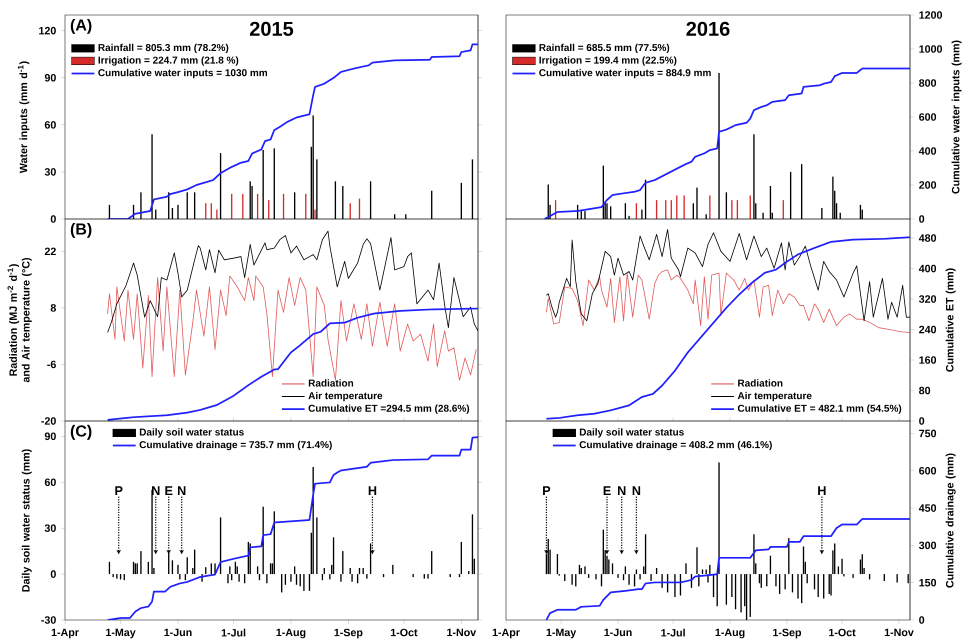 The height and width of the screenshot is (643, 966). I want to click on legend-label: Cumulative water inputs = 884.9 mm, so click(625, 73).